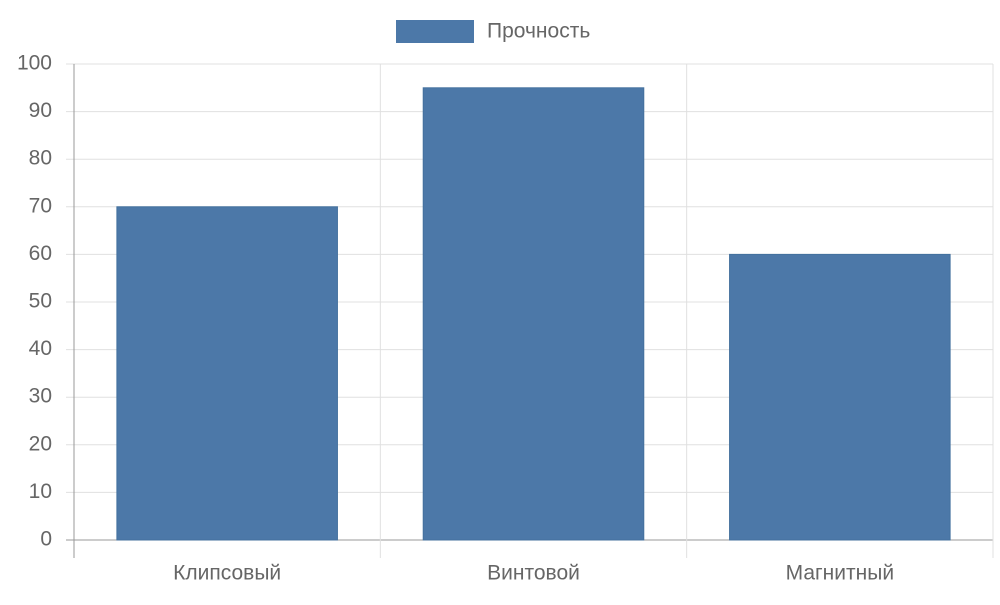 The image size is (1000, 605). Describe the element at coordinates (40, 396) in the screenshot. I see `y-tick-label: 30` at that location.